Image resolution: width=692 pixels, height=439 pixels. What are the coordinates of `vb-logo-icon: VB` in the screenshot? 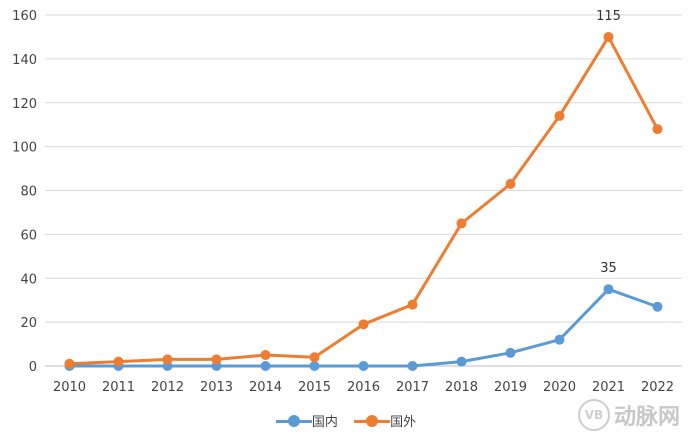 It's located at (593, 415).